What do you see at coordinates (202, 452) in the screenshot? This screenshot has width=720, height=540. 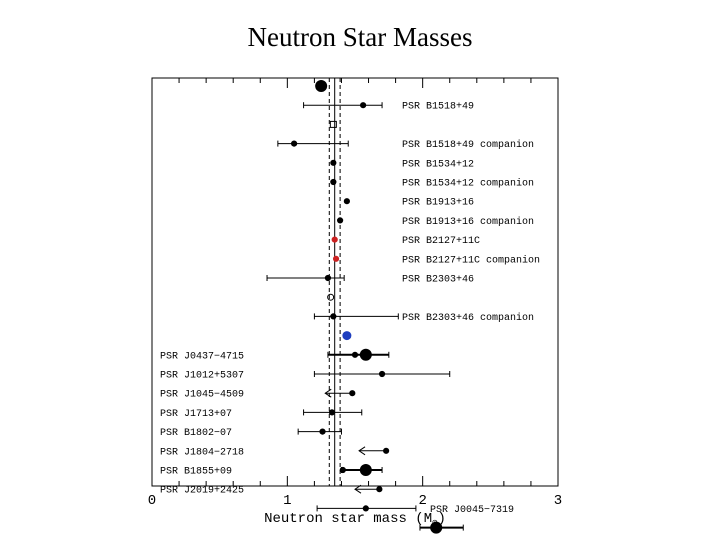 I see `row-label: PSR J1804−2718` at bounding box center [202, 452].